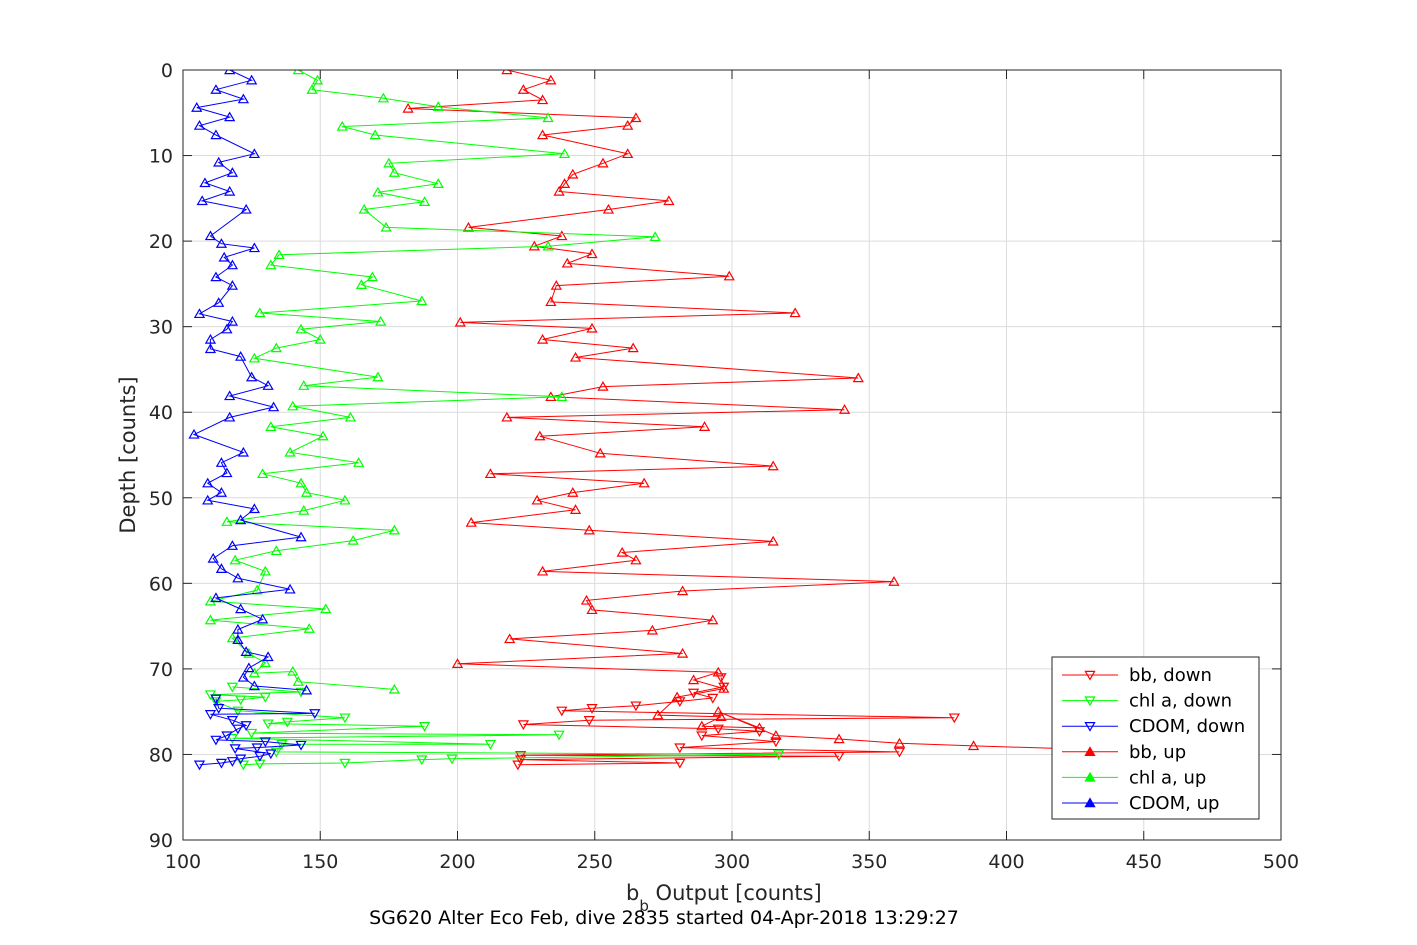 Image resolution: width=1417 pixels, height=945 pixels. I want to click on series-chl-a-down, so click(494, 726).